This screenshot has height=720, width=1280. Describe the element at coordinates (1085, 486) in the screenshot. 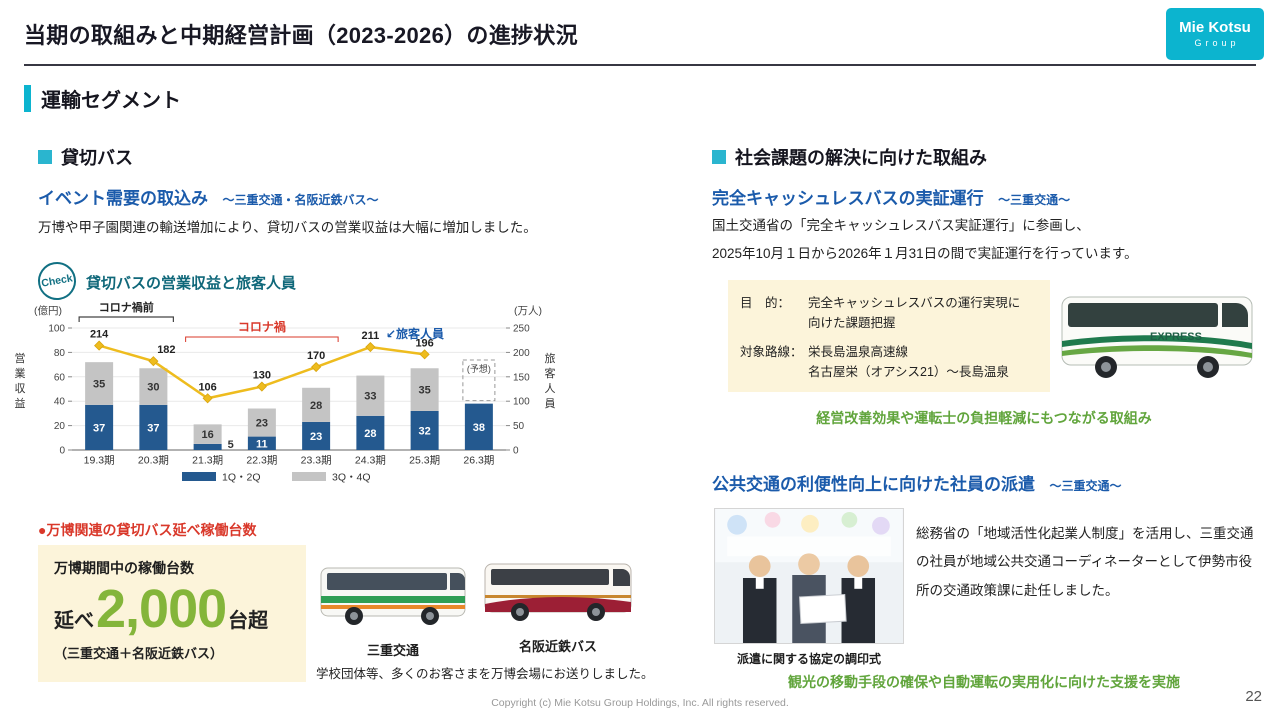

I see `topic-dispatch-scope: ～三重交通～` at that location.